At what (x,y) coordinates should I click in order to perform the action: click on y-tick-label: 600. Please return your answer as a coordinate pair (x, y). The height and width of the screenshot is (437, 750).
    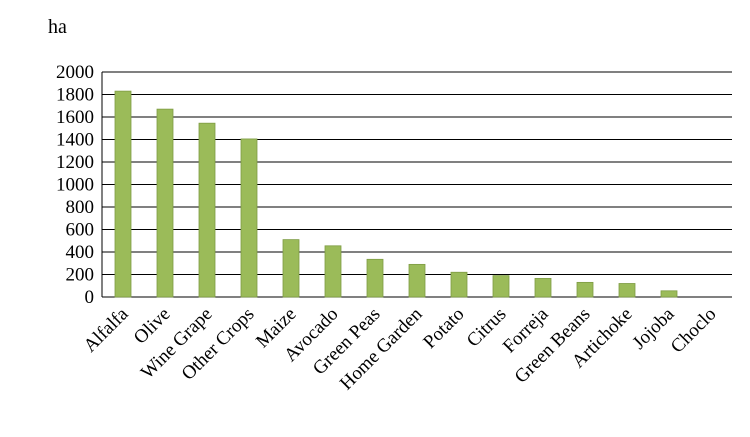
    Looking at the image, I should click on (80, 230).